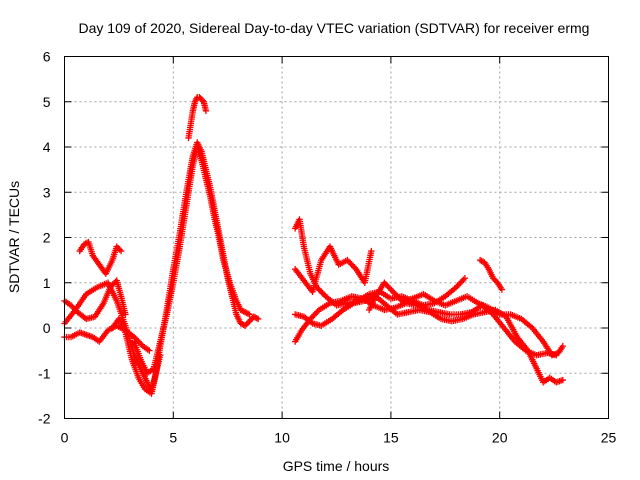 The width and height of the screenshot is (640, 480). Describe the element at coordinates (47, 238) in the screenshot. I see `y-tick-label: 2` at that location.